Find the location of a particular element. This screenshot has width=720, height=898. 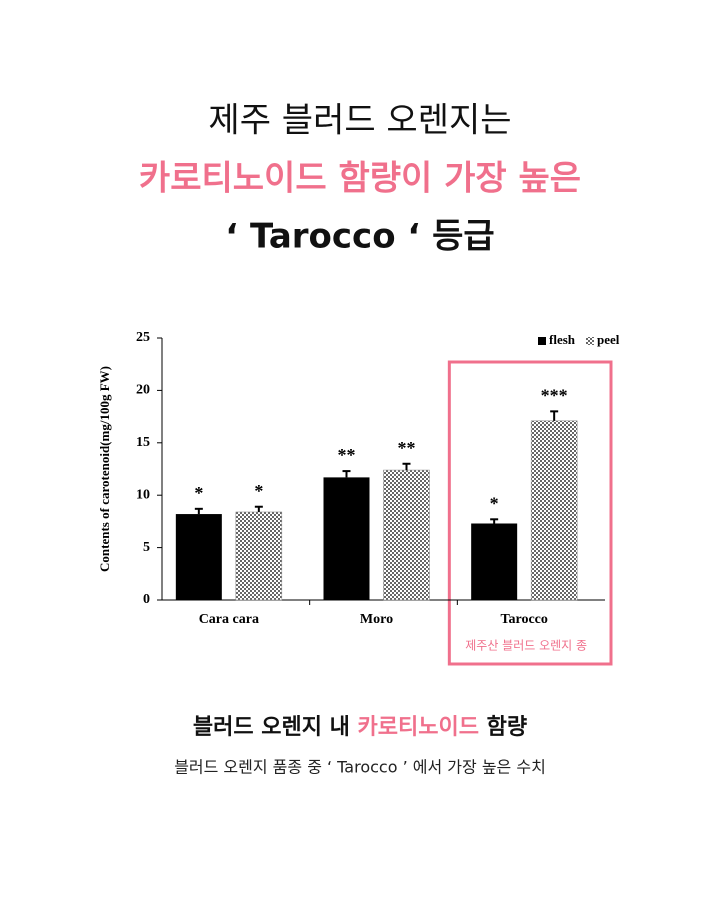

caption-part: 카로티노이드 is located at coordinates (418, 727).